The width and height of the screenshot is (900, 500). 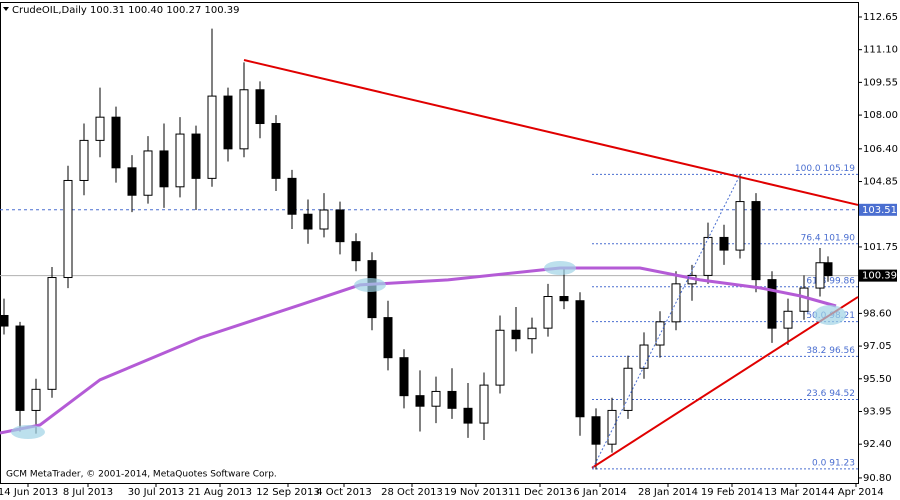 I want to click on y-tick-label: 106.40, so click(x=880, y=149).